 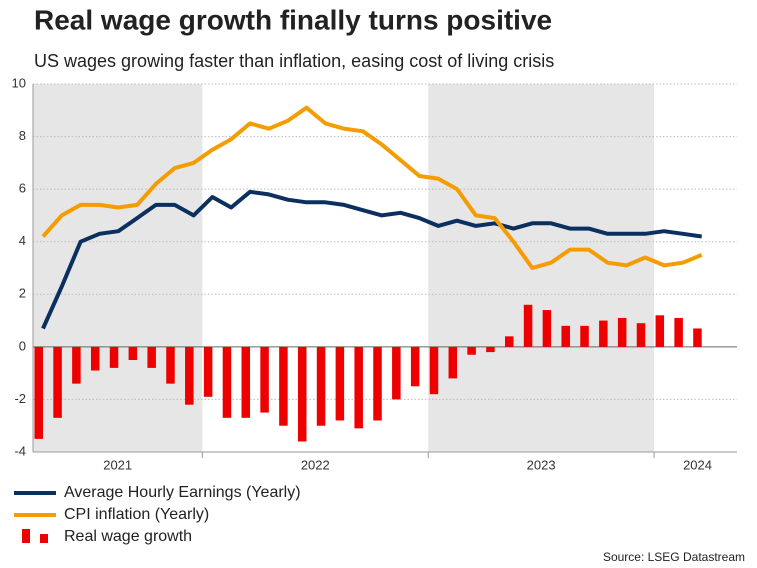 What do you see at coordinates (20, 398) in the screenshot?
I see `y-tick-label: -2` at bounding box center [20, 398].